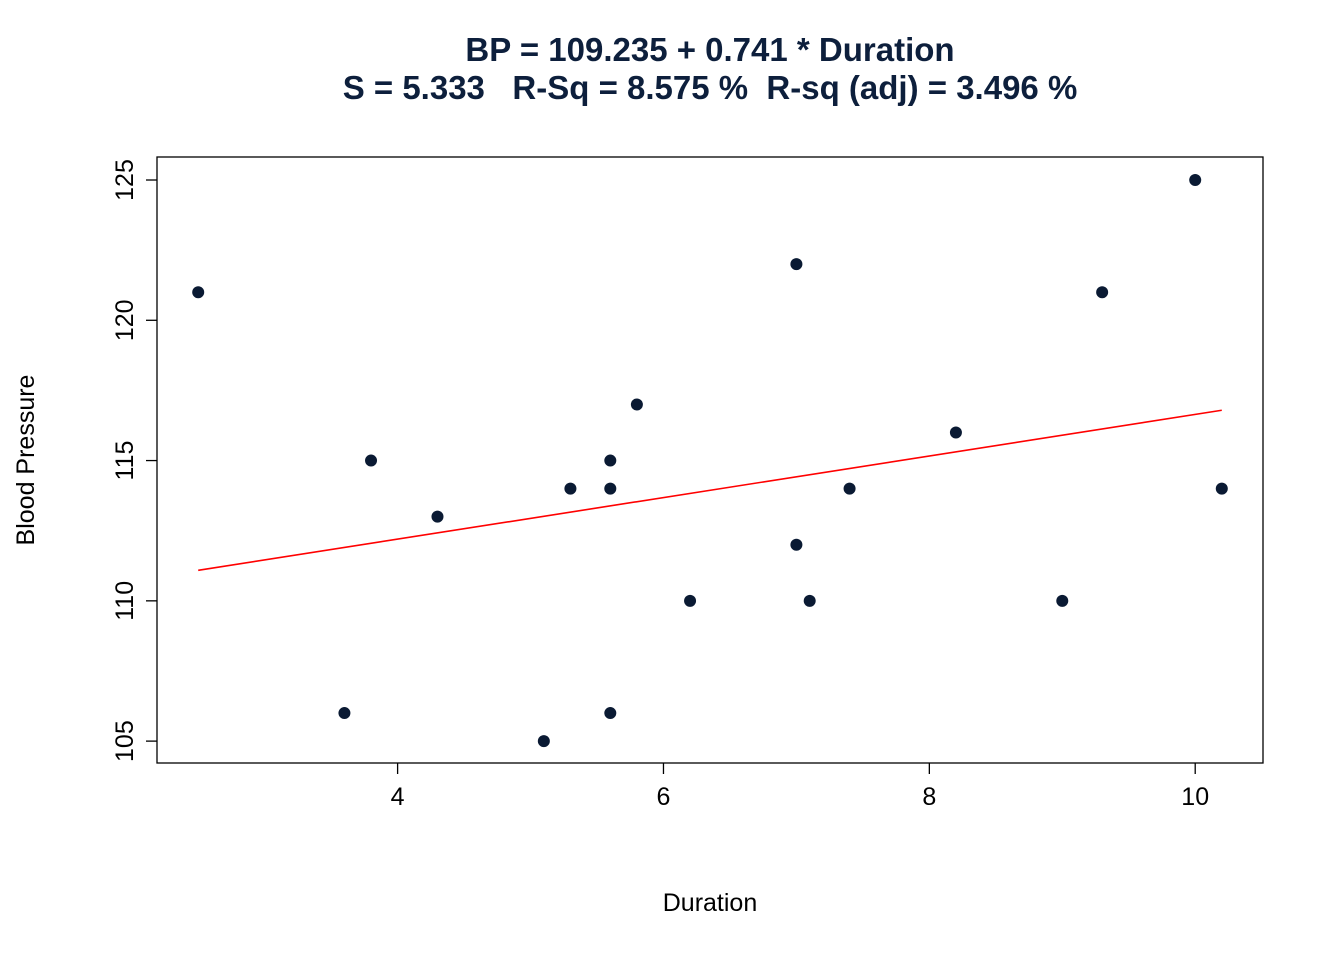 This screenshot has width=1344, height=960. What do you see at coordinates (398, 797) in the screenshot?
I see `x-tick-label: 4` at bounding box center [398, 797].